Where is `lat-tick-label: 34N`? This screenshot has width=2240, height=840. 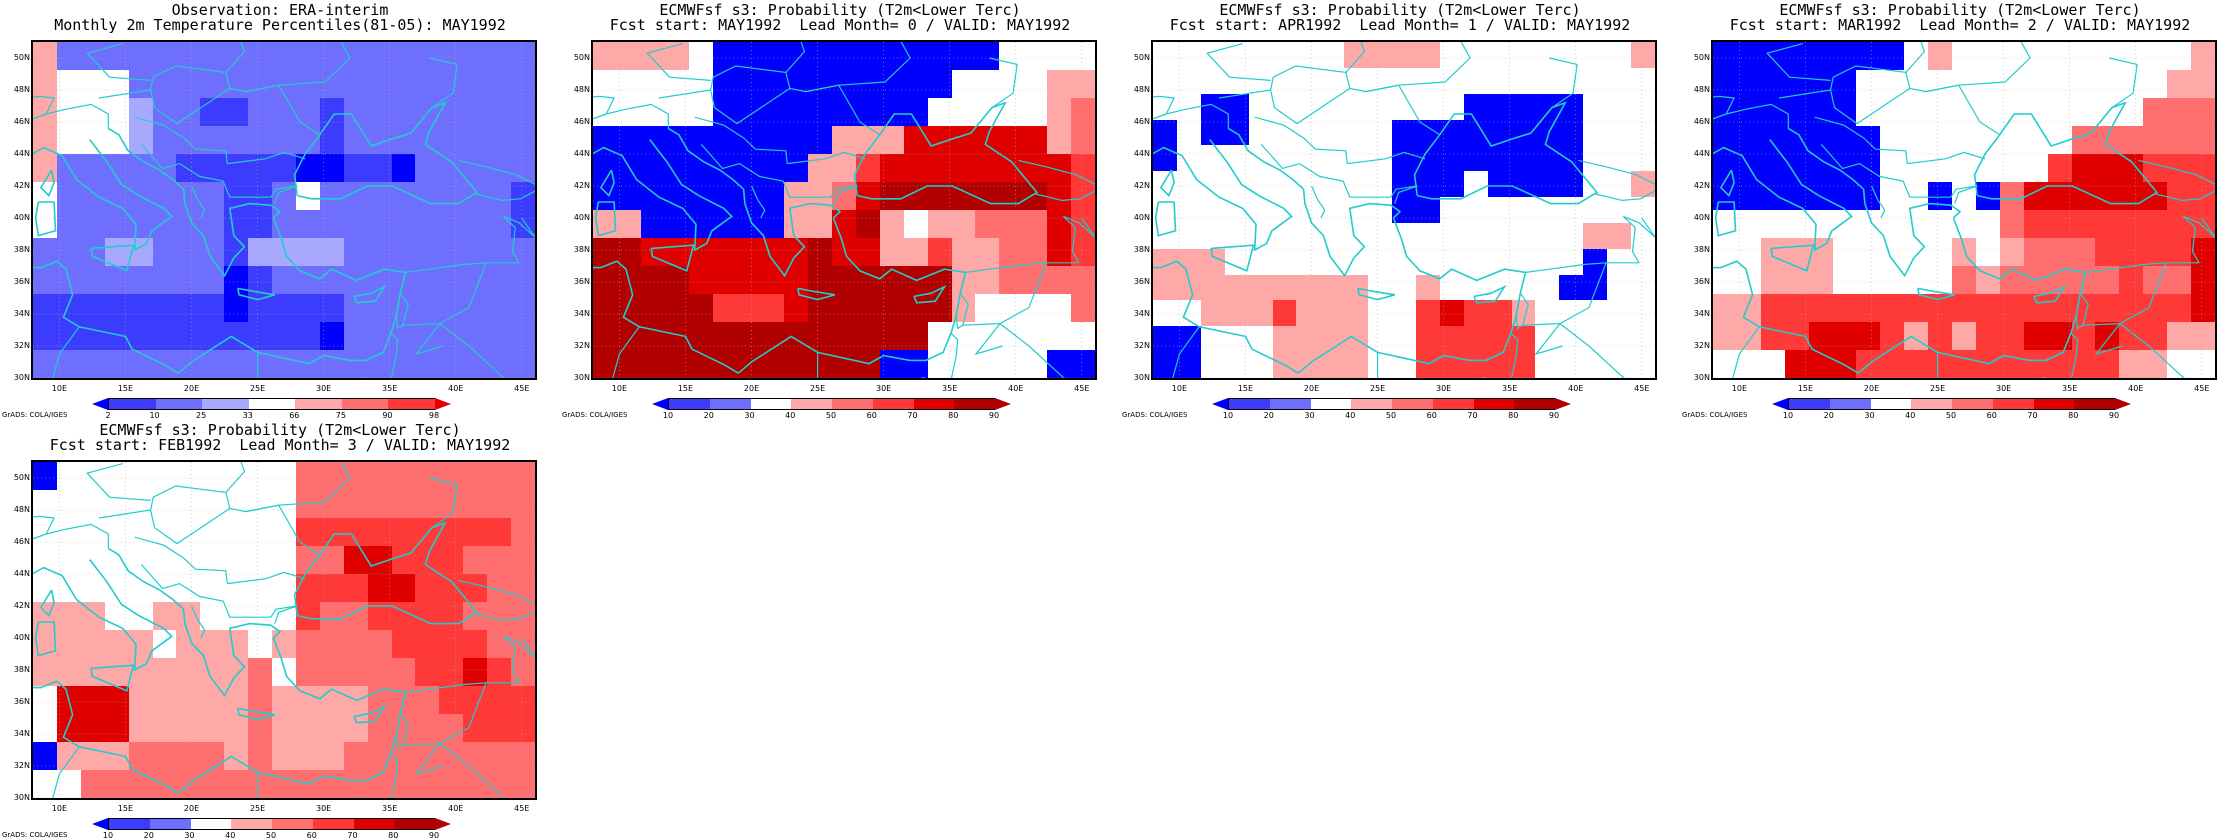
lat-tick-label: 34N is located at coordinates (581, 313).